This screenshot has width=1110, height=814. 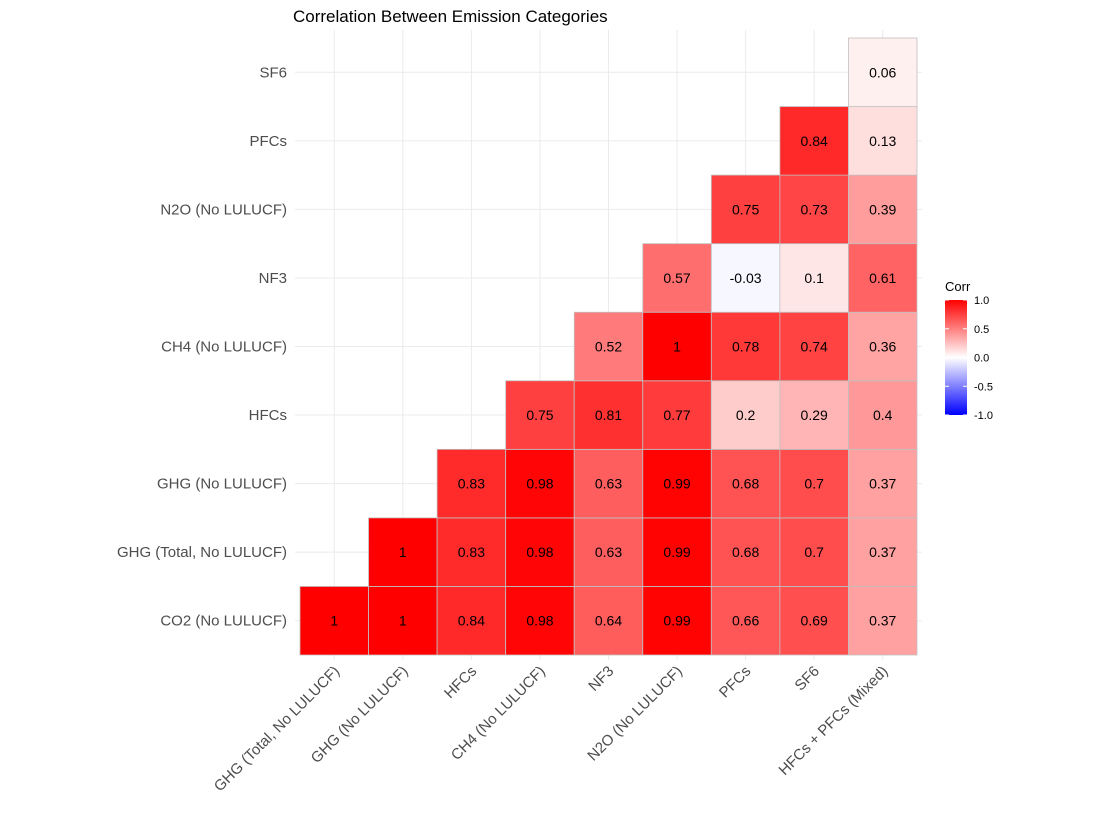 I want to click on cell-value-label: 0.77, so click(x=676, y=415).